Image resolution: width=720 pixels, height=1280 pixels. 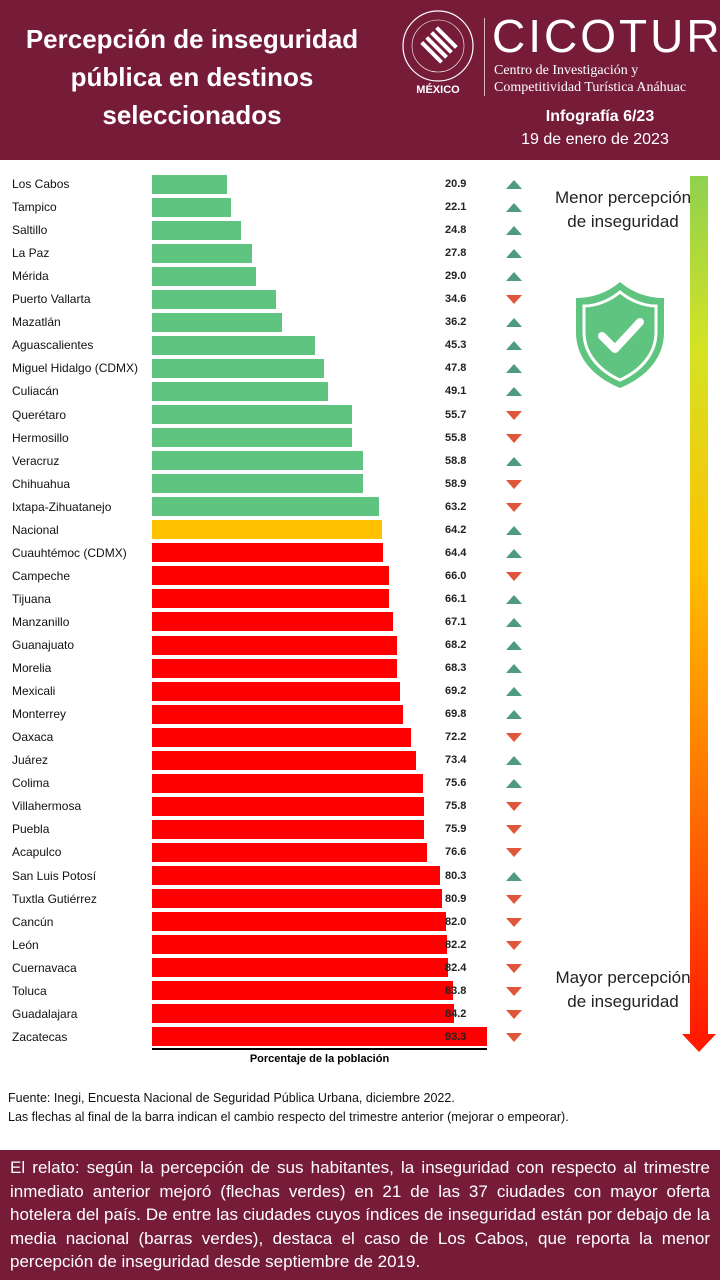 What do you see at coordinates (54, 898) in the screenshot?
I see `category-label: Tuxtla Gutiérrez` at bounding box center [54, 898].